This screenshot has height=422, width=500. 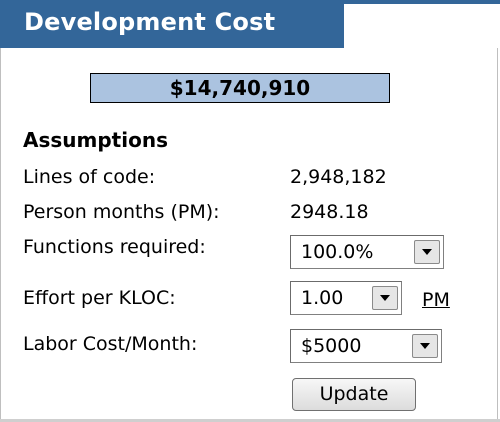 What do you see at coordinates (338, 177) in the screenshot?
I see `lines-of-code-value: 2,948,182` at bounding box center [338, 177].